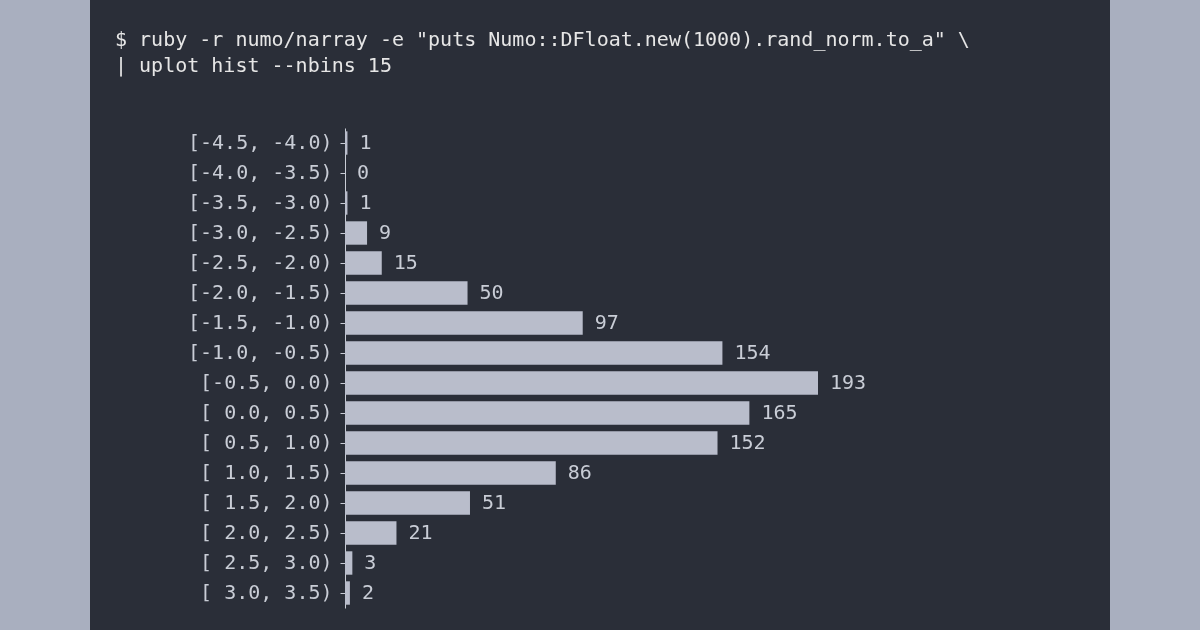 This screenshot has height=630, width=1200. I want to click on y-tick-label: [ 2.5, 3.0), so click(266, 562).